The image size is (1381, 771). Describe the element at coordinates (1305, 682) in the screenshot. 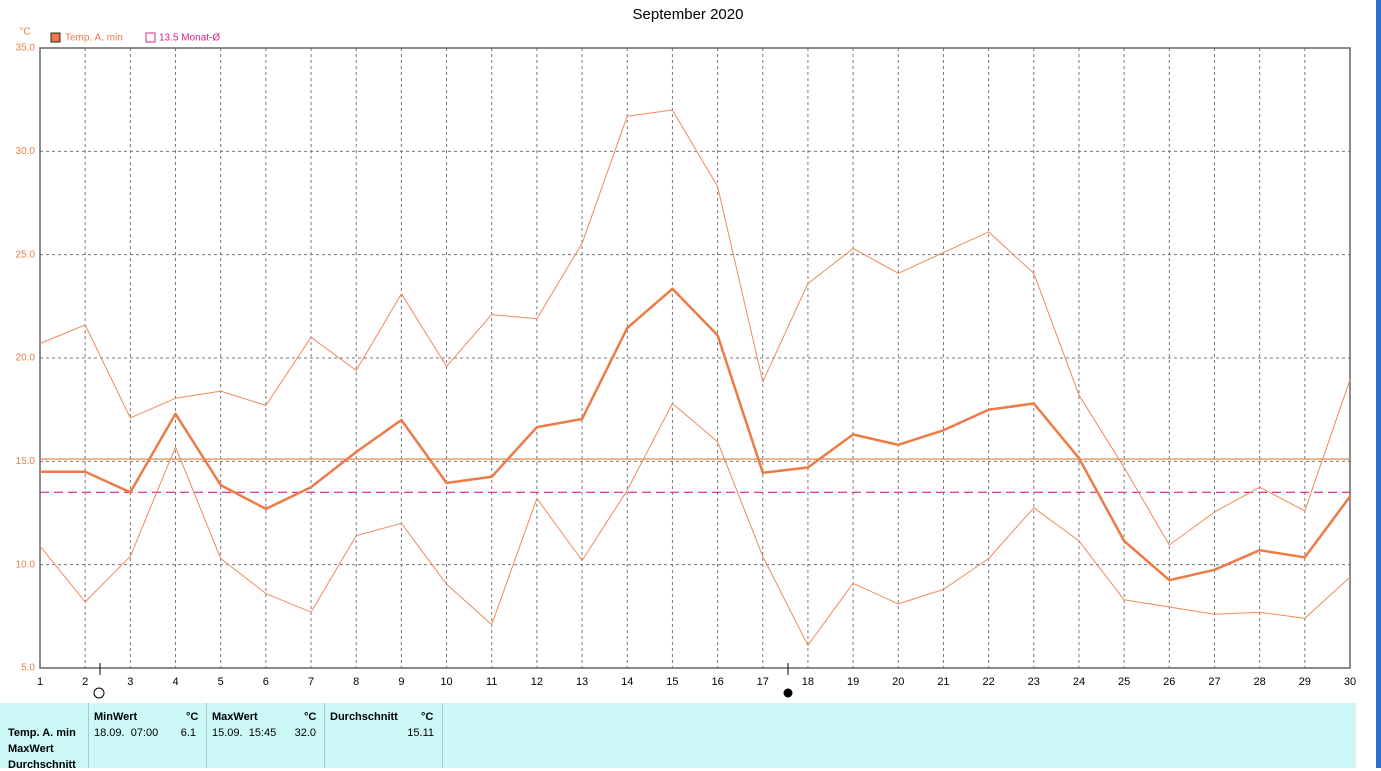

I see `x-tick-label: 29` at that location.